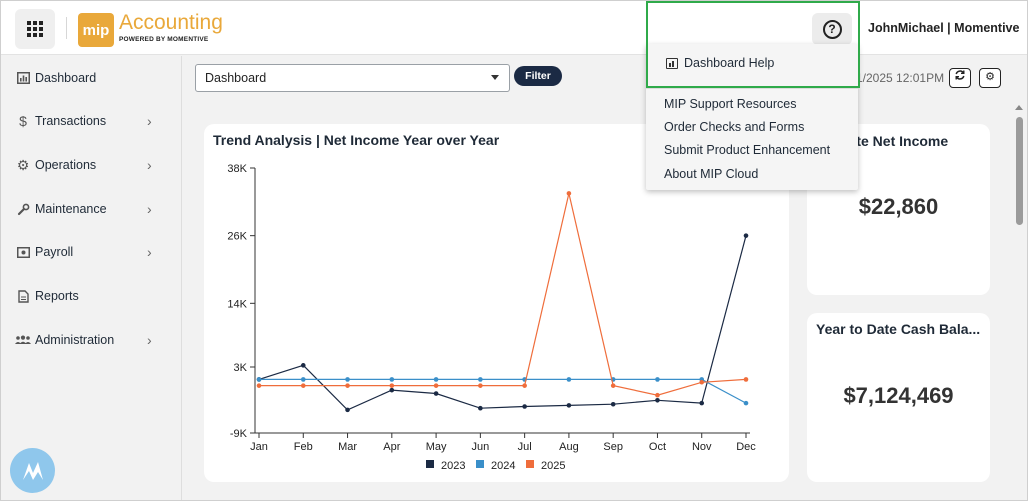  Describe the element at coordinates (480, 464) in the screenshot. I see `legend-swatch-2024` at that location.